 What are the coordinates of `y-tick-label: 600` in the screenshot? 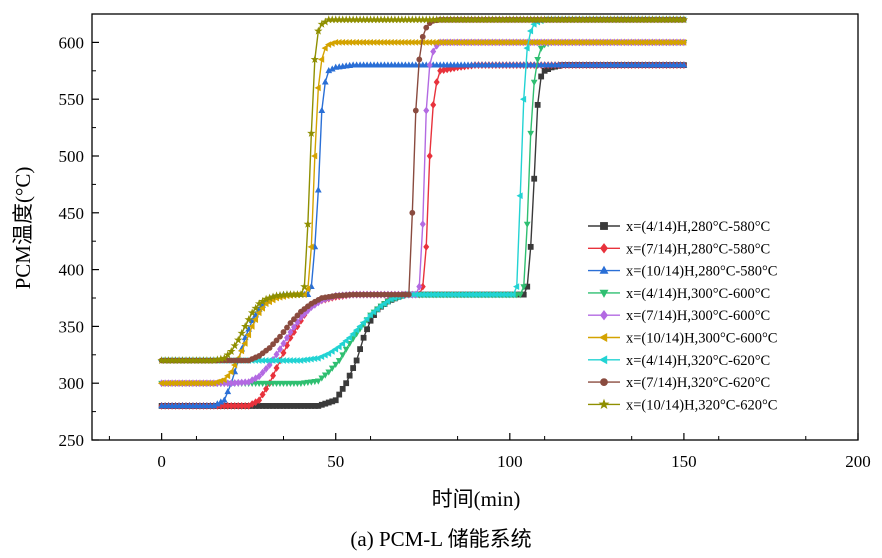 It's located at (72, 42).